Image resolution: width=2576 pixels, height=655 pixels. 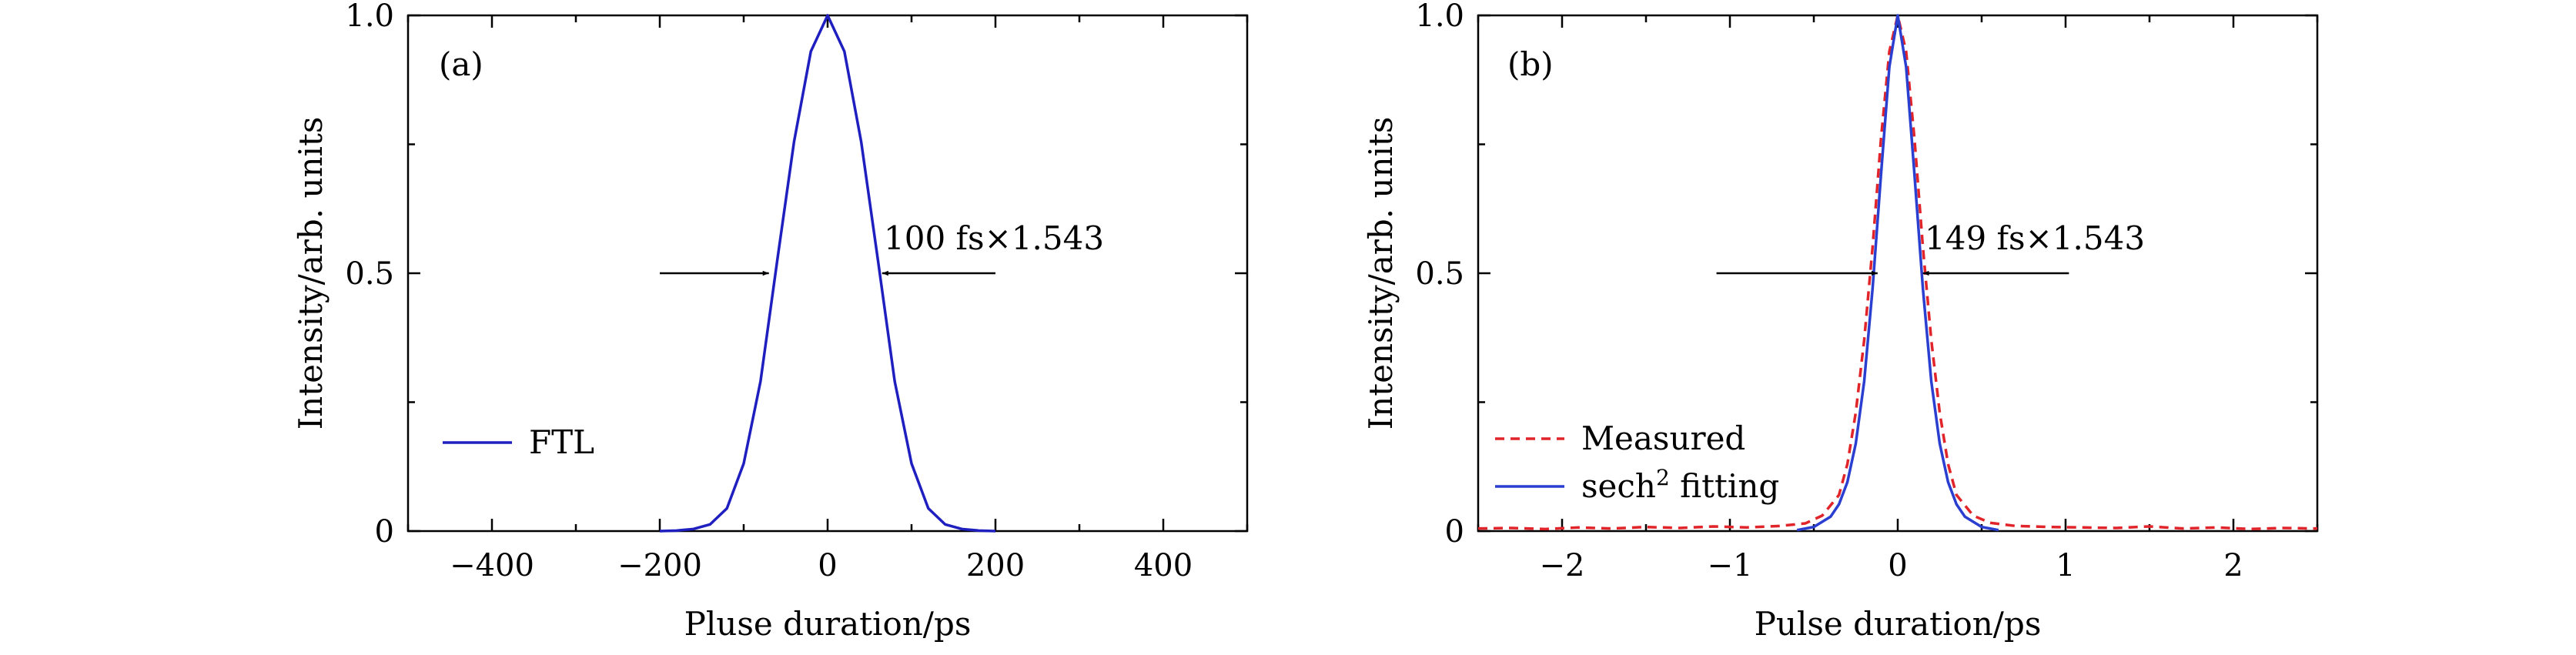 I want to click on panel-a-y-axis-label: Intensity/arb. units, so click(x=311, y=273).